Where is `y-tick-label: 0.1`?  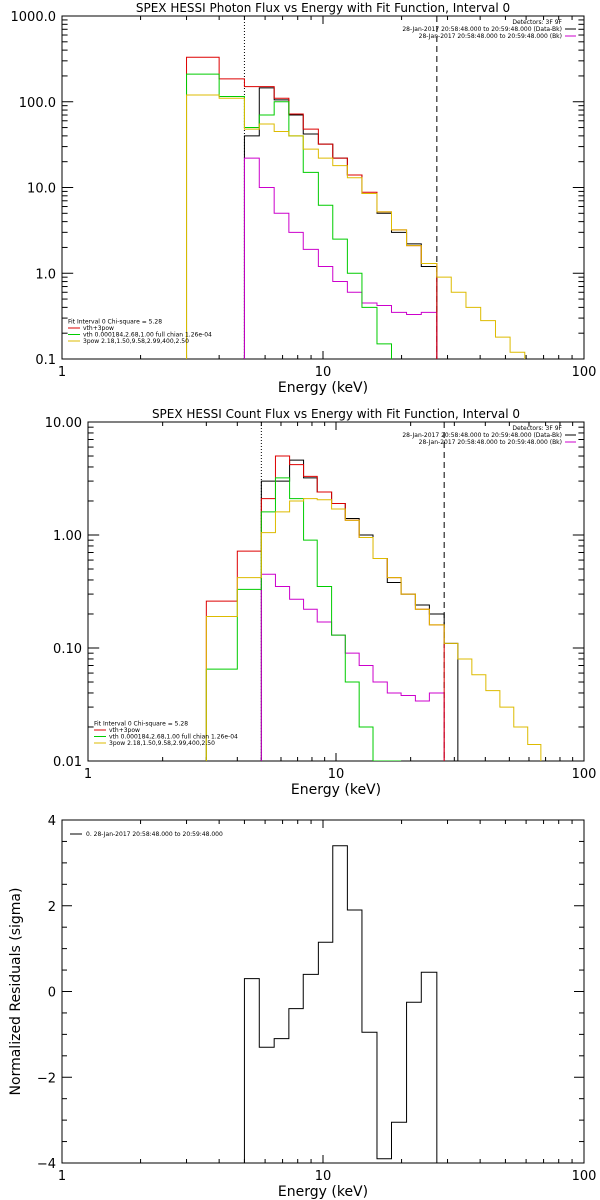 y-tick-label: 0.1 is located at coordinates (45, 360).